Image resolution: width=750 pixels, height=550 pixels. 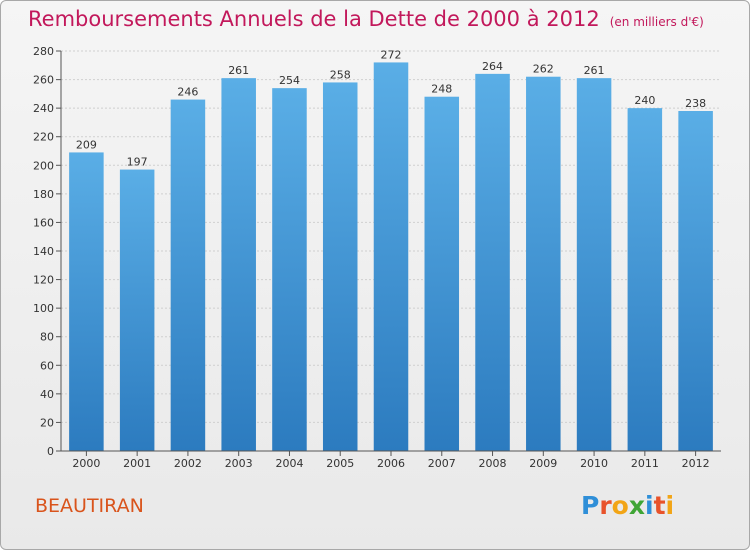 I want to click on y-tick-label: 240, so click(x=43, y=108).